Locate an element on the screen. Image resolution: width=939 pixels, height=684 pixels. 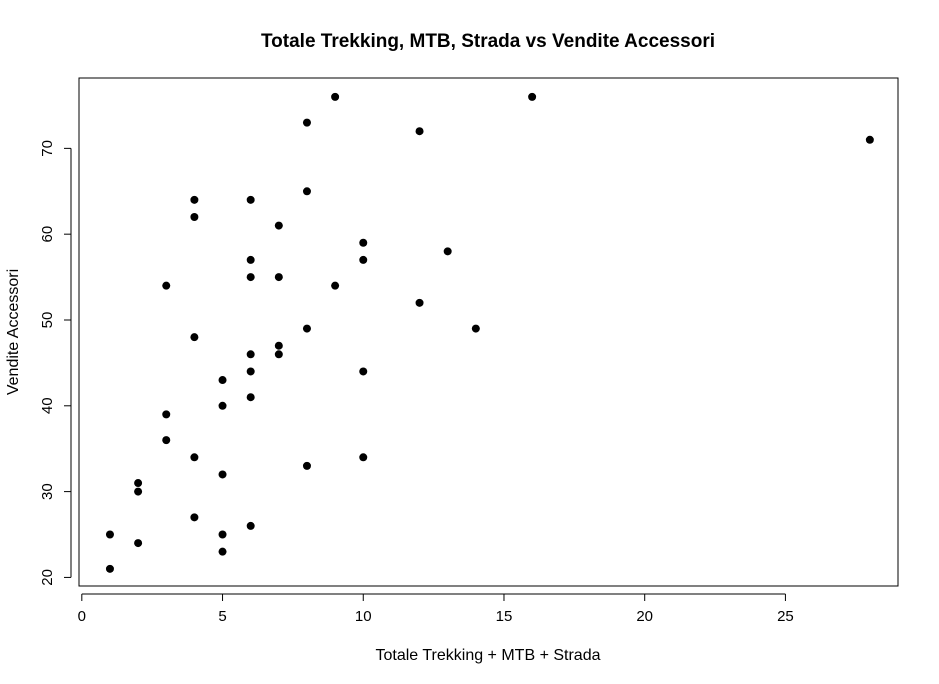
x-tick-label: 5 is located at coordinates (222, 616).